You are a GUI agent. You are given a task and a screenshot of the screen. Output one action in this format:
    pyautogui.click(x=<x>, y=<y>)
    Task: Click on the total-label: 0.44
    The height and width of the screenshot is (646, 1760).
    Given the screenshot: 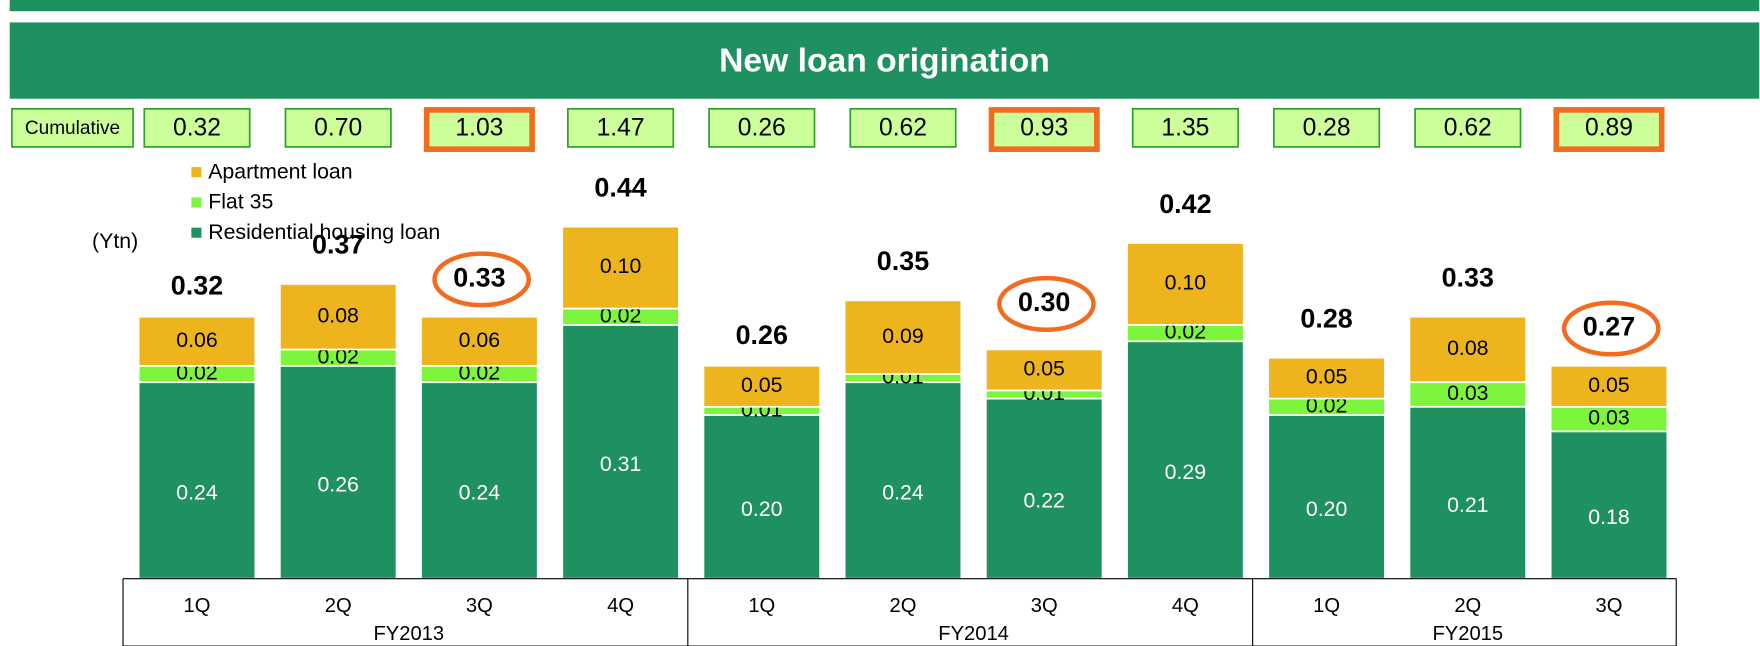 What is the action you would take?
    pyautogui.click(x=620, y=187)
    